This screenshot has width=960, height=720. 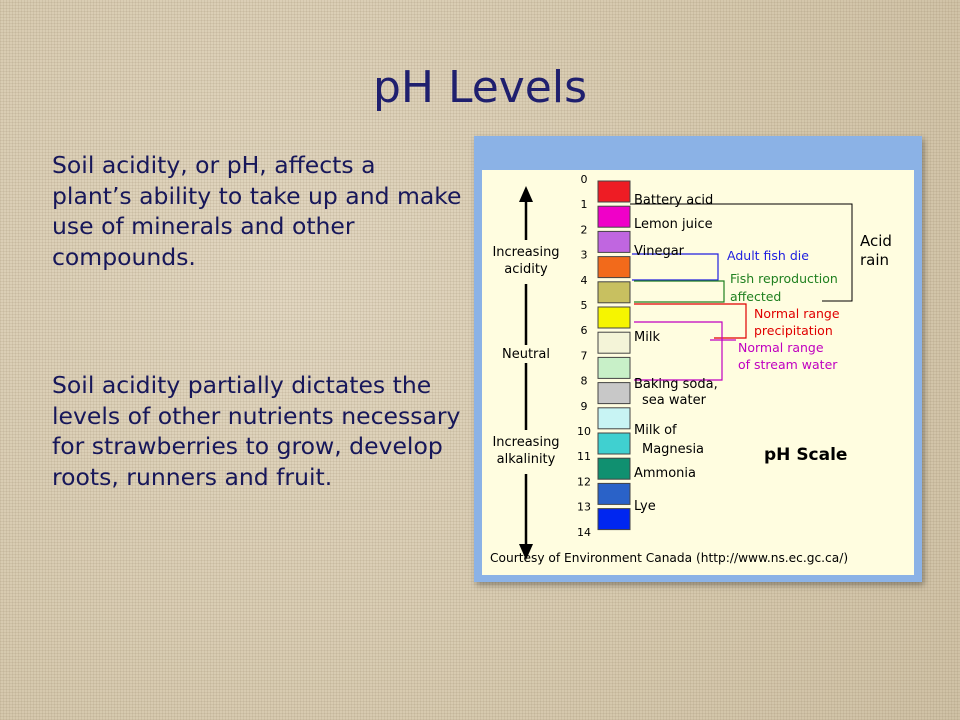 I want to click on ph-number-11: 11, so click(x=584, y=456).